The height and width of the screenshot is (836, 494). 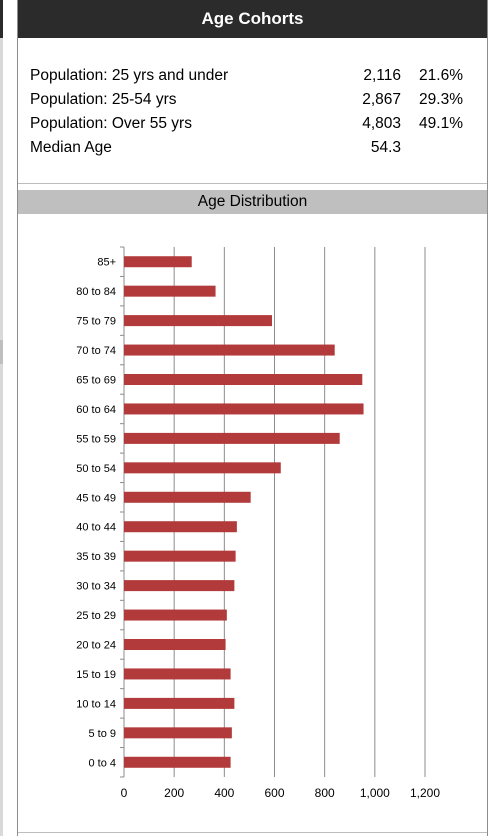 What do you see at coordinates (252, 100) in the screenshot?
I see `stats-row: Population: 25-54 yrs 2,867 29.3%` at bounding box center [252, 100].